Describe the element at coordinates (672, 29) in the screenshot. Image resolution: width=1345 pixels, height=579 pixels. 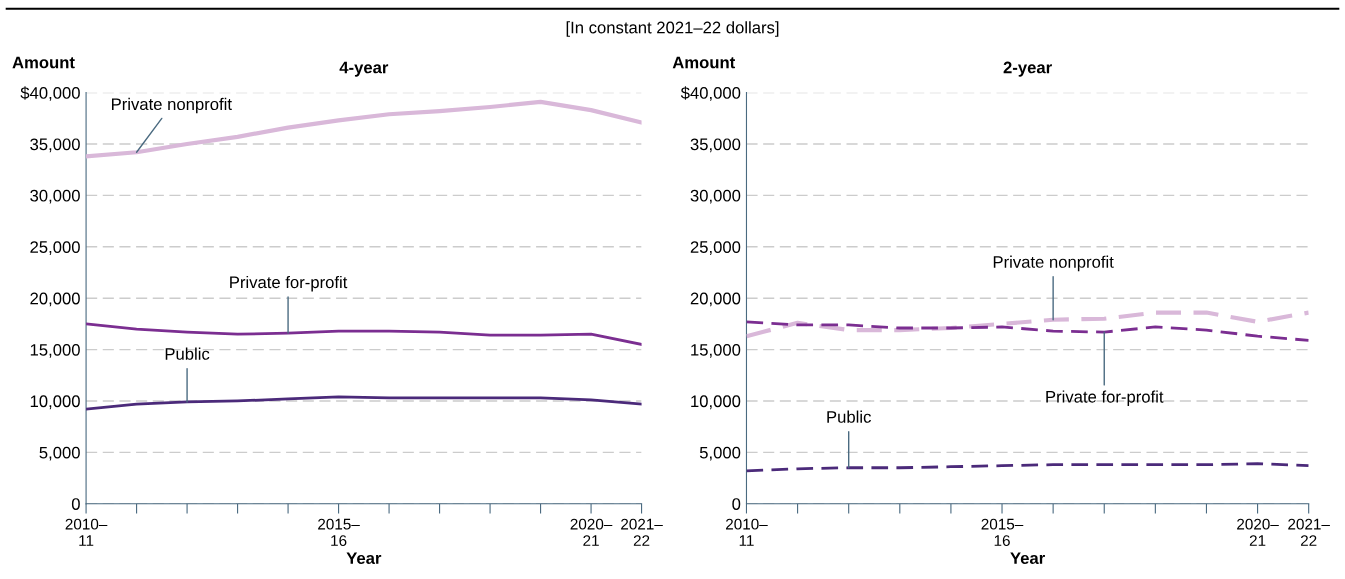
I see `text: [In constant 2021–22 dollars]` at that location.